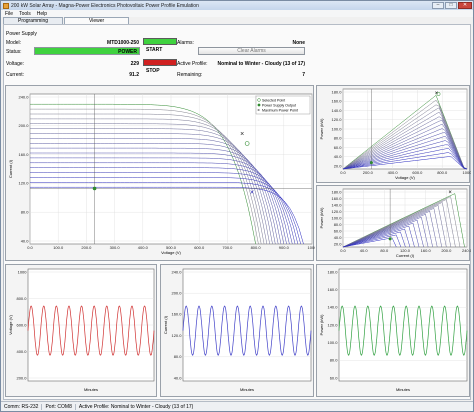 This screenshot has height=412, width=474. I want to click on x-tick-label: 40.0, so click(364, 250).